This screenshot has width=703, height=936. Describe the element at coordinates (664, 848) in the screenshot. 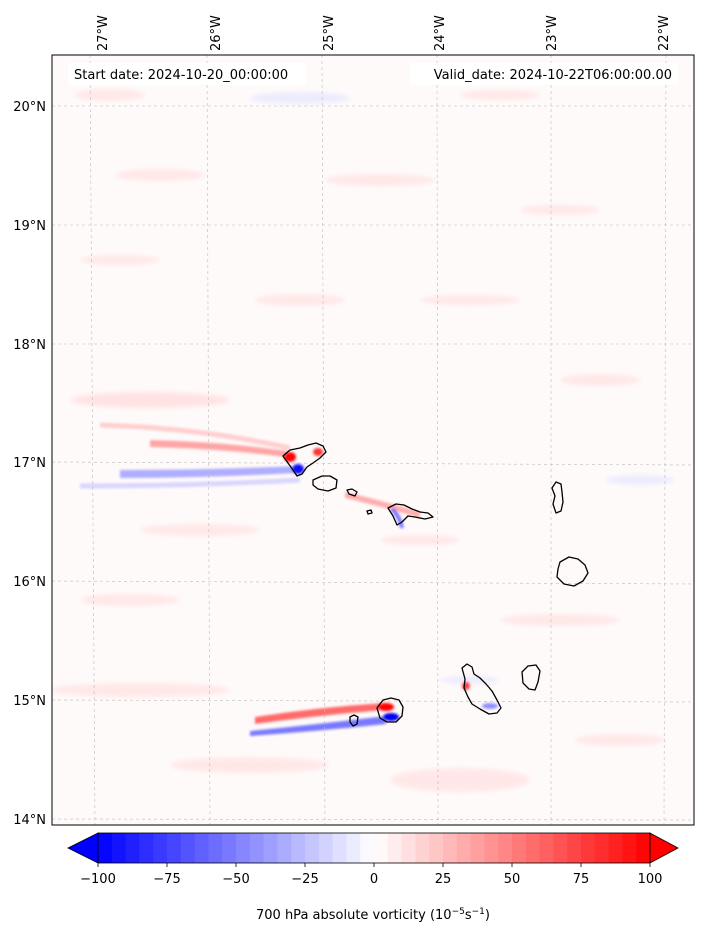

I see `colorbar-high-extension` at that location.